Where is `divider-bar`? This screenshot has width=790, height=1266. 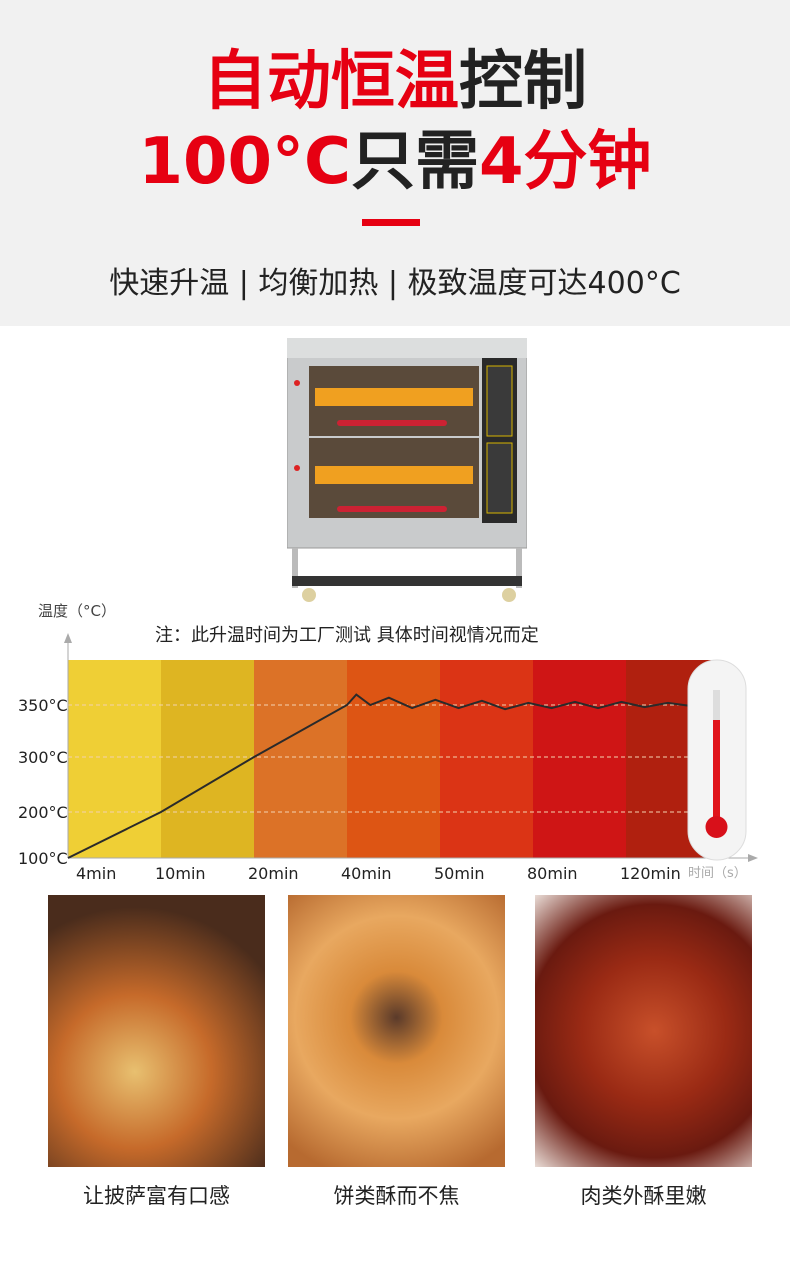 divider-bar is located at coordinates (391, 222).